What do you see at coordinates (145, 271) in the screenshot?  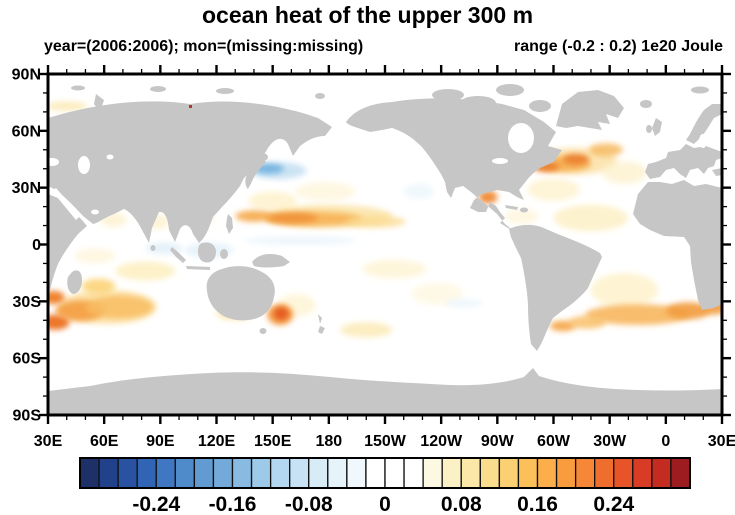 I see `anomaly-south-indian-tropical-arm` at bounding box center [145, 271].